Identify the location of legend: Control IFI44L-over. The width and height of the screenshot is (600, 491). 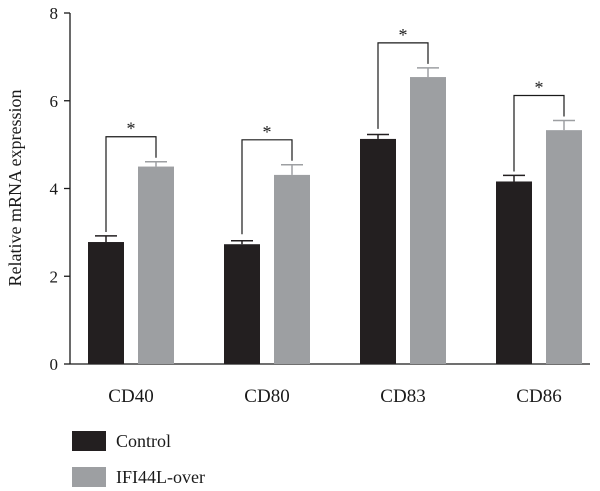
(138, 459).